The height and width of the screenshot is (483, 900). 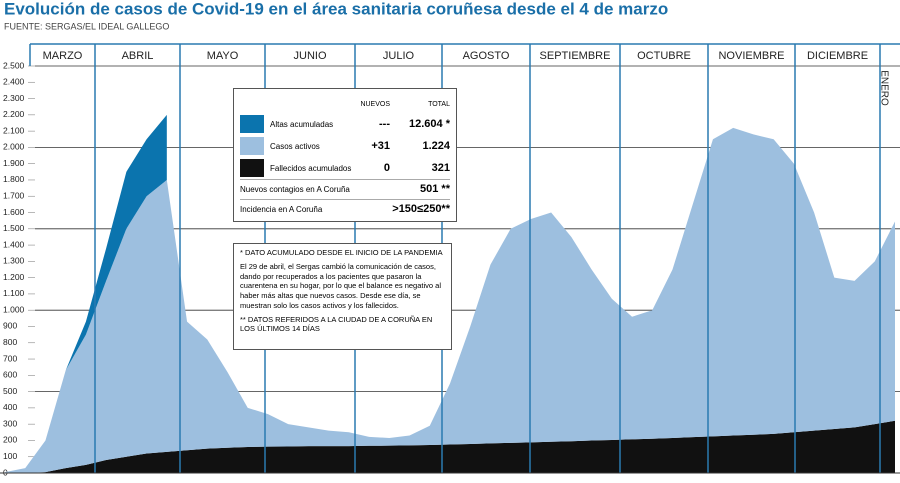 I want to click on y-tick-label: 2.200, so click(x=14, y=114).